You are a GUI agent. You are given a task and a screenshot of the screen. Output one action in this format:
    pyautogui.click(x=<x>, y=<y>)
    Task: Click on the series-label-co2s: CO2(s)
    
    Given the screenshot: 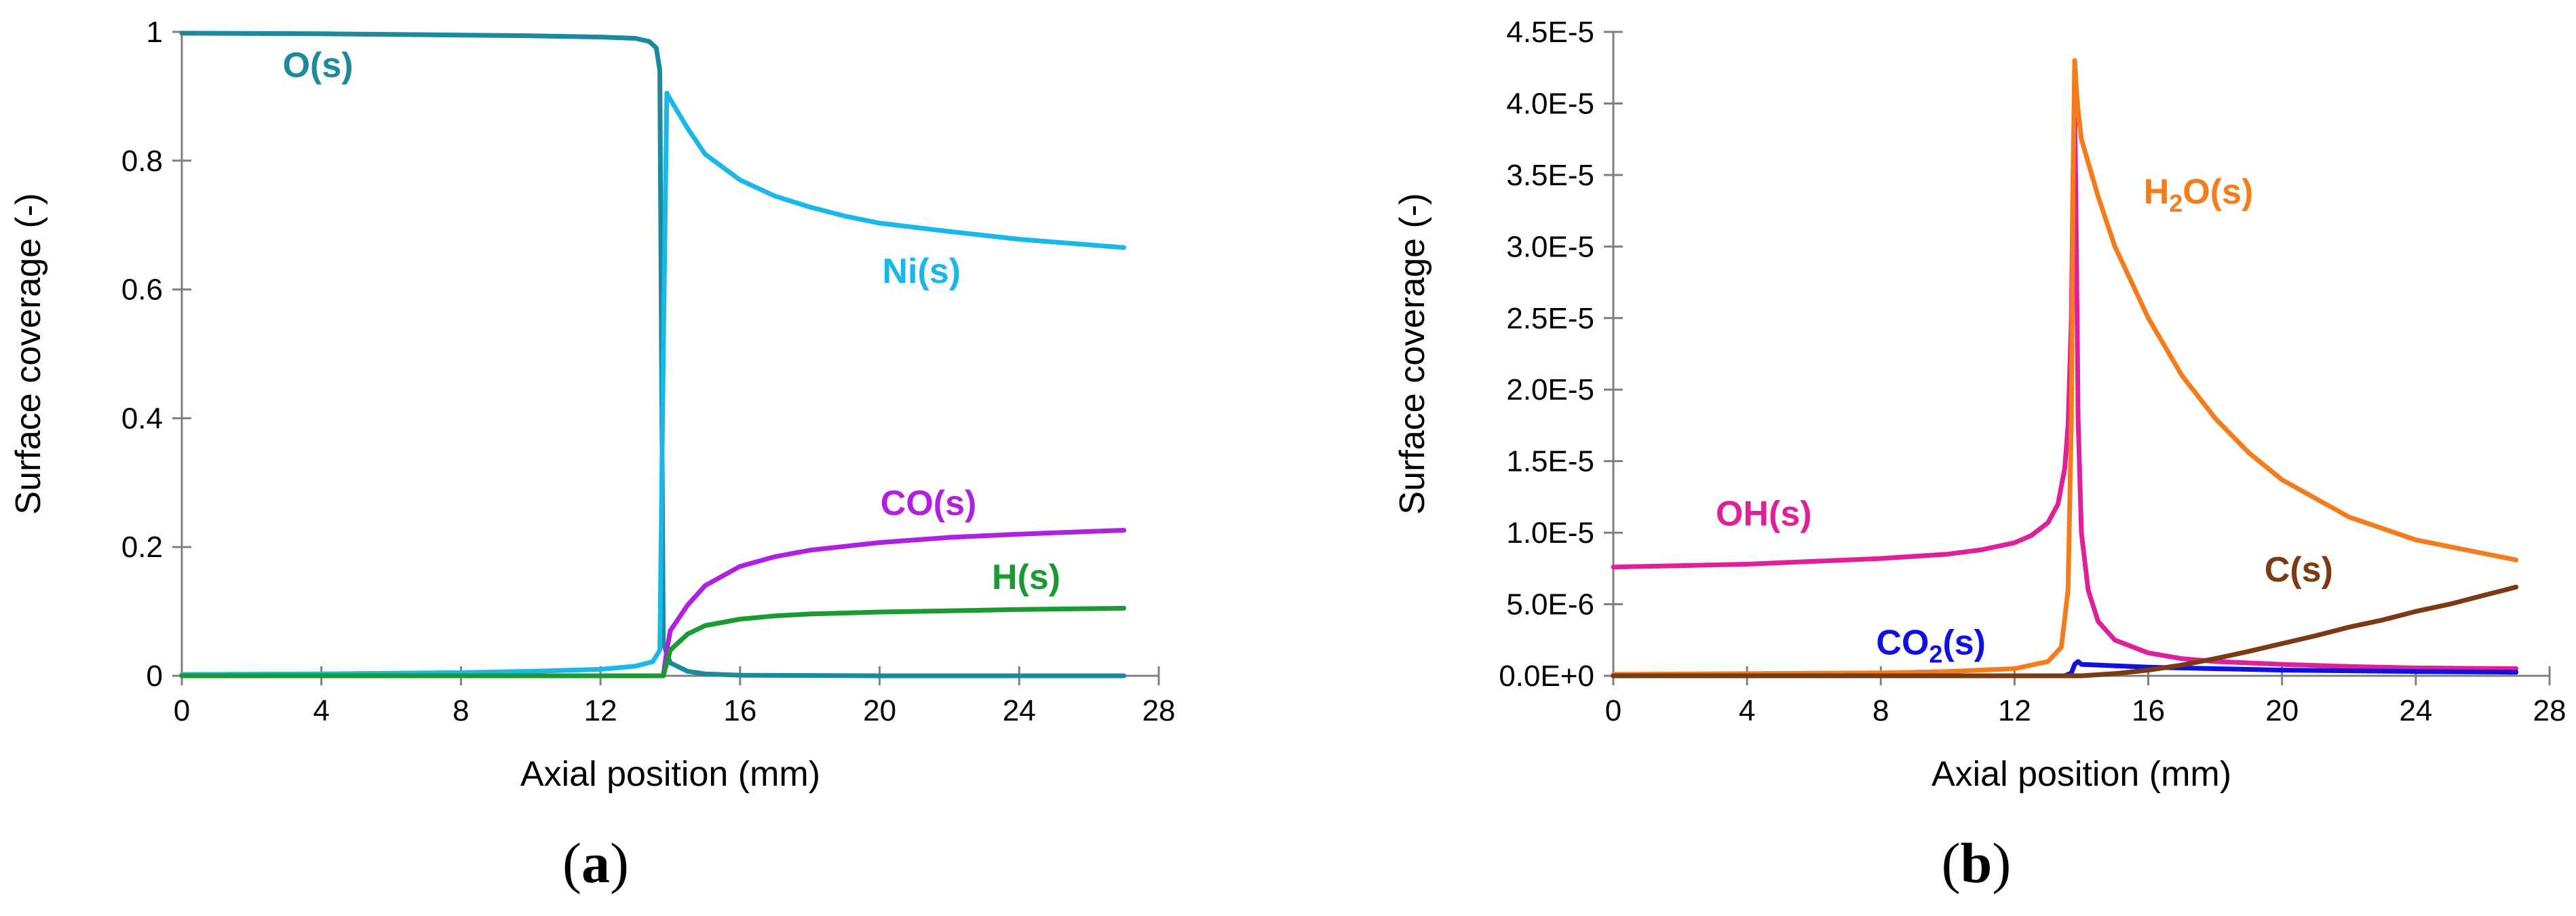 What is the action you would take?
    pyautogui.click(x=1931, y=645)
    